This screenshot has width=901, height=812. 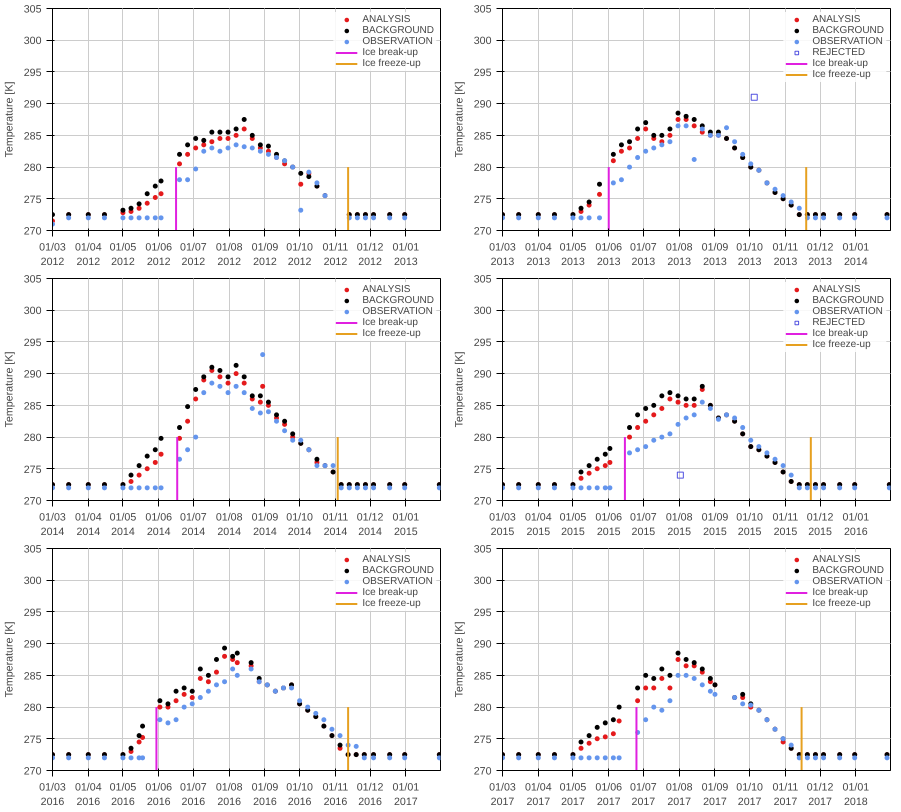 I want to click on x-tick-label: 01/07 2016, so click(x=193, y=795).